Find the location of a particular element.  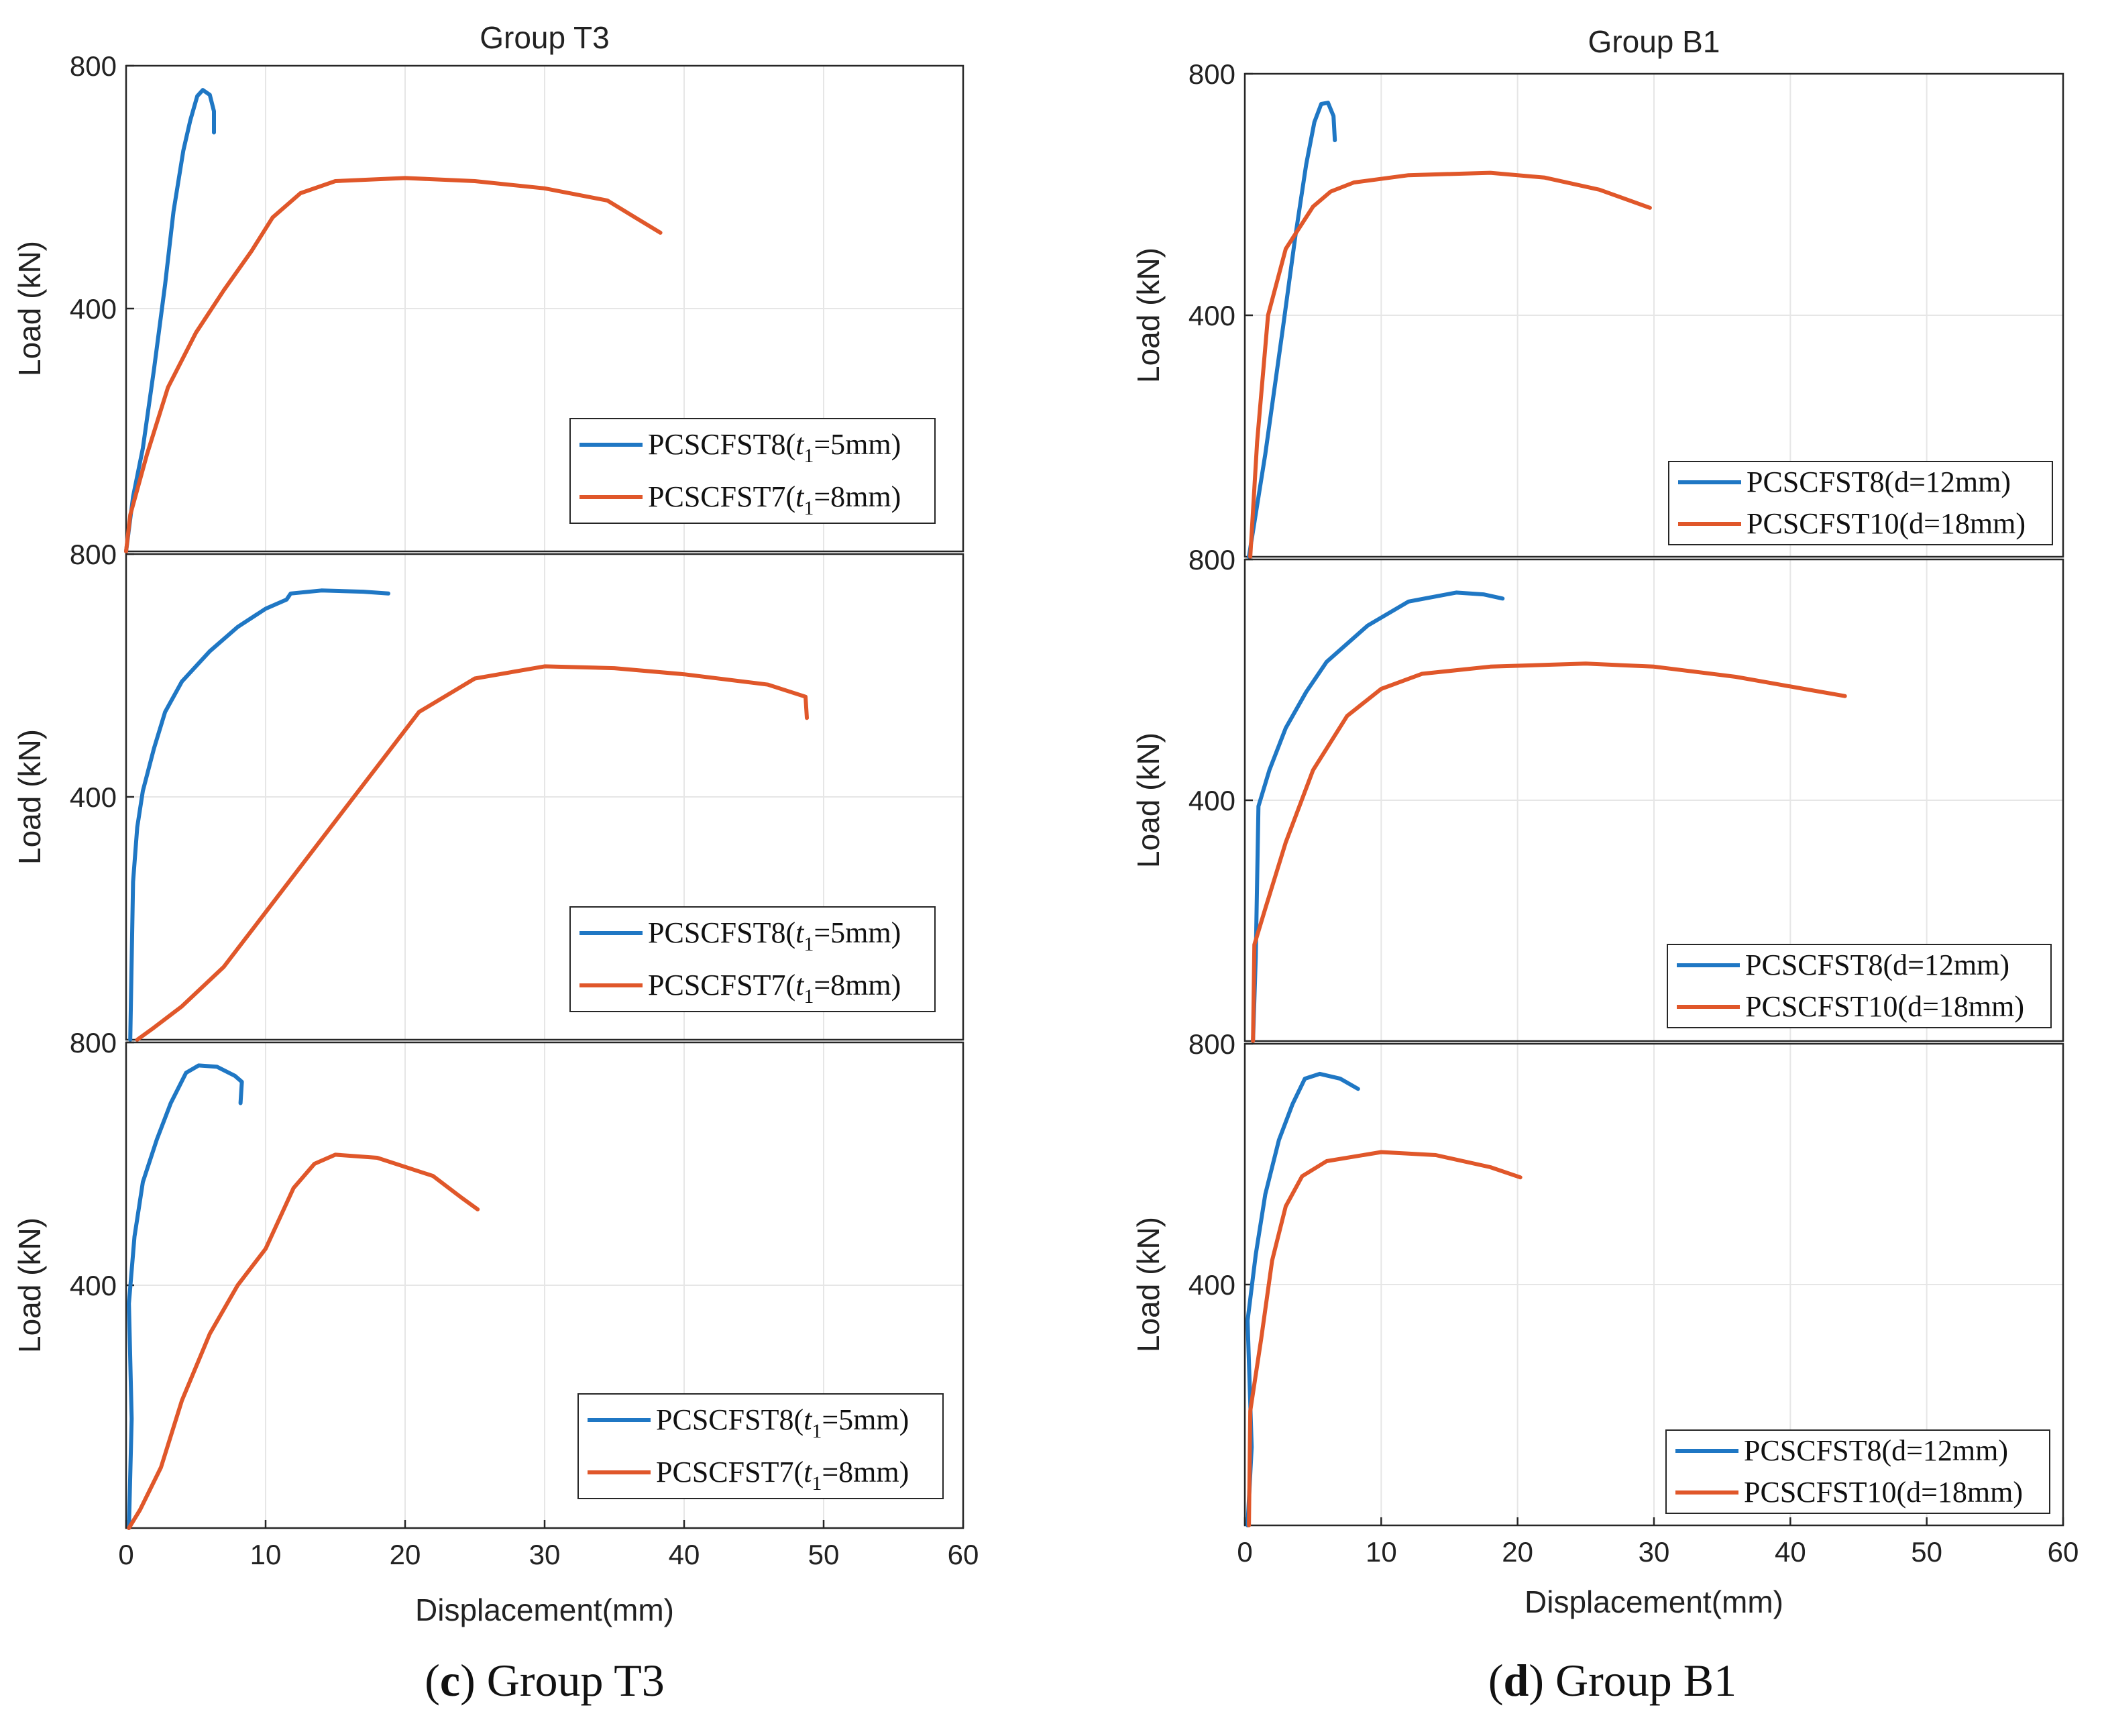

figure-caption: (d) Group B1 is located at coordinates (1612, 1680).